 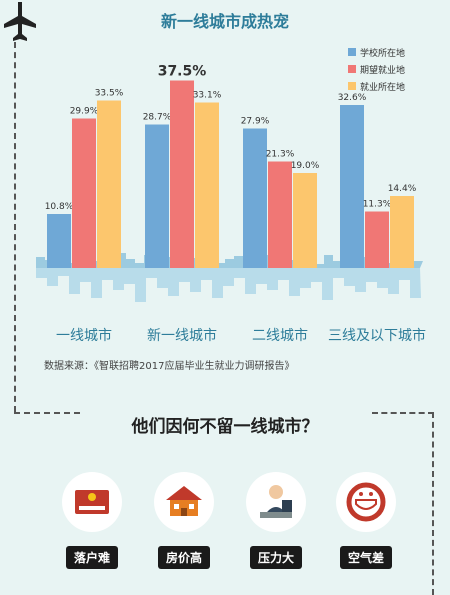 What do you see at coordinates (382, 87) in the screenshot?
I see `legend-label: 就业所在地` at bounding box center [382, 87].